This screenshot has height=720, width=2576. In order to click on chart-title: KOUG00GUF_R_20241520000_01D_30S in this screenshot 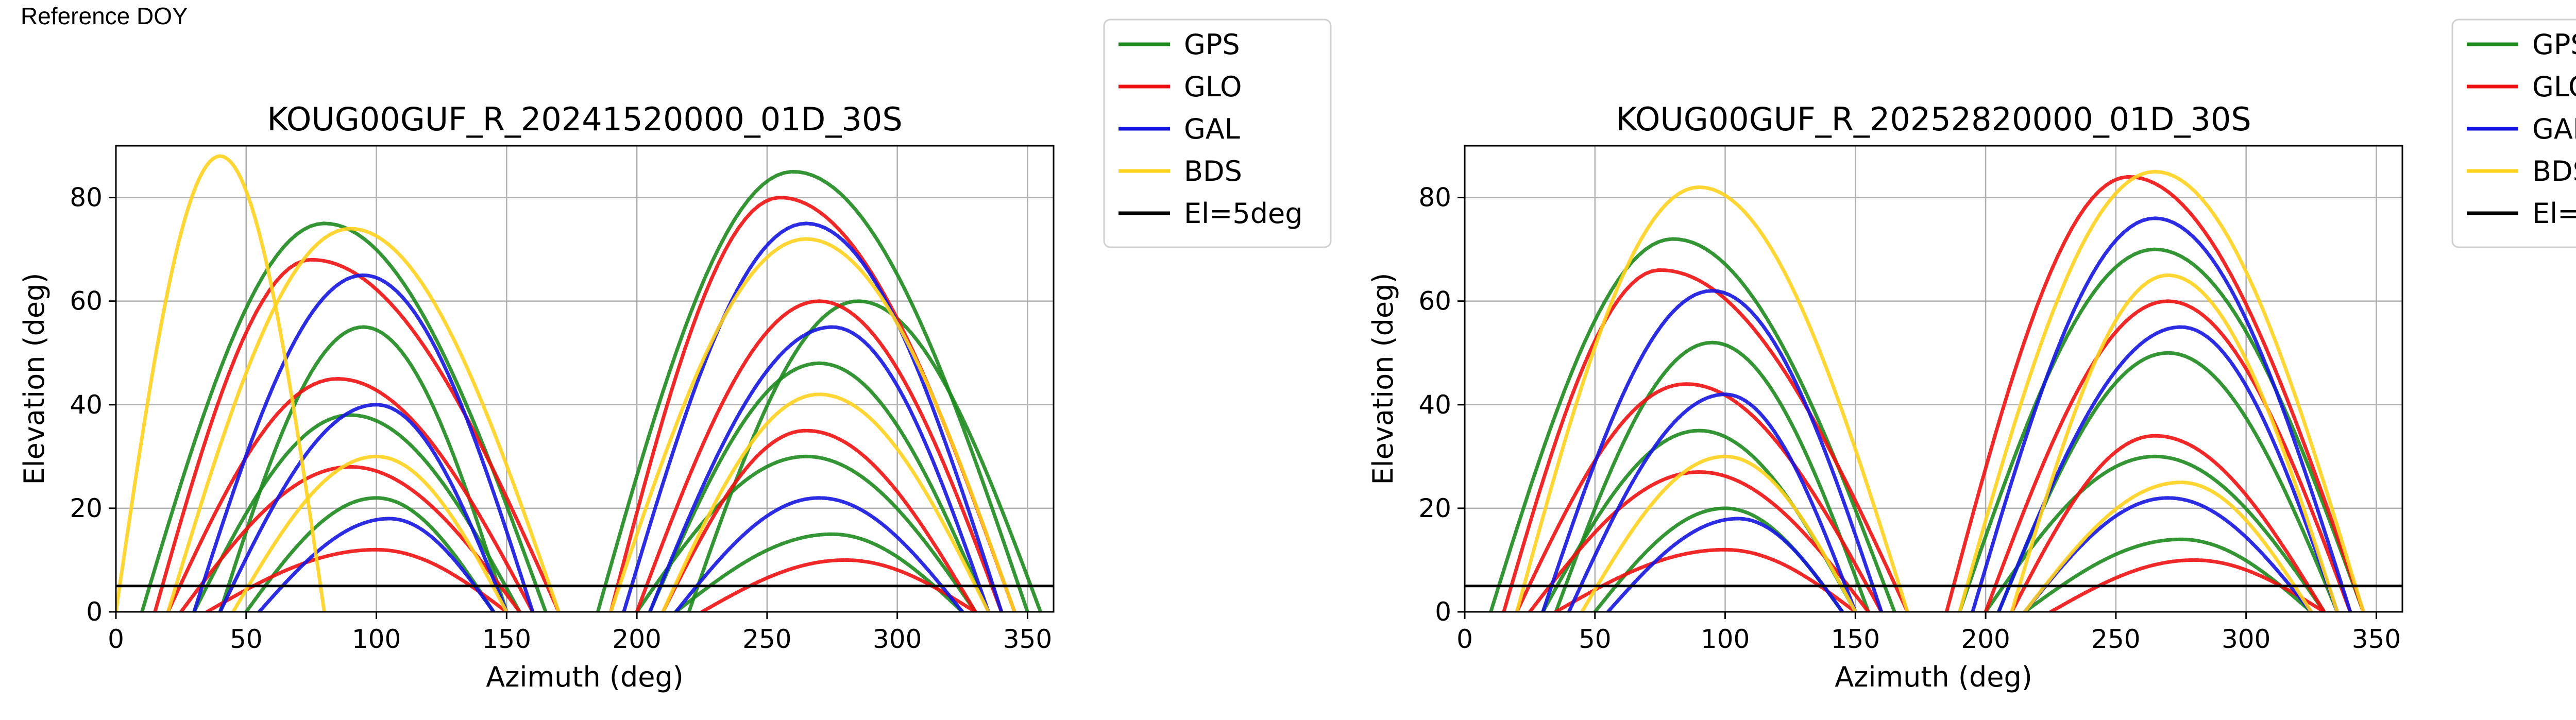, I will do `click(584, 119)`.